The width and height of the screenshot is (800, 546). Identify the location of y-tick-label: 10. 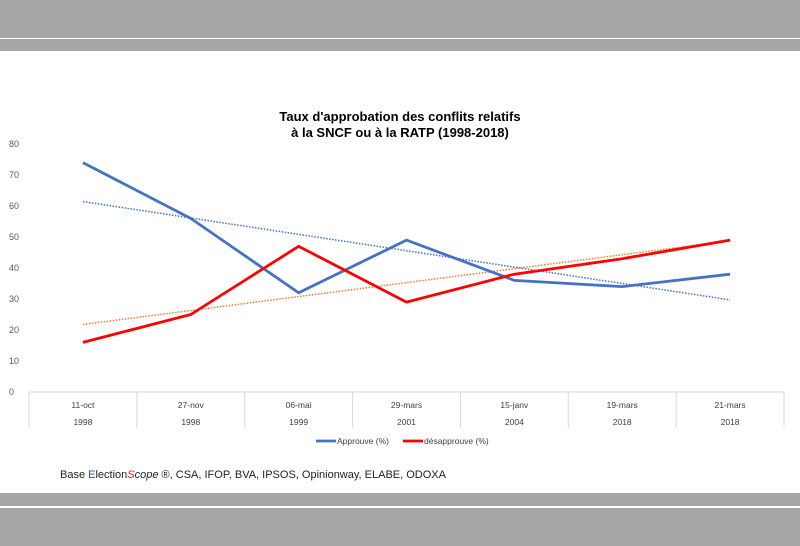
(14, 361).